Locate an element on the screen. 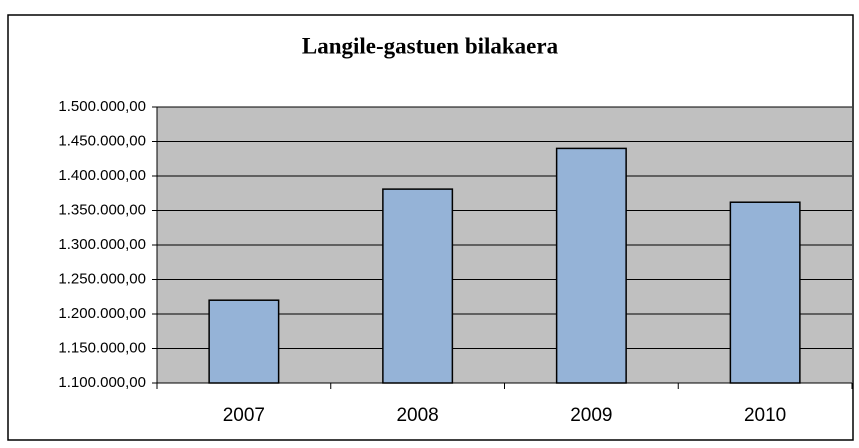 This screenshot has height=448, width=859. y-tick-label: 1.450.000,00 is located at coordinates (102, 140).